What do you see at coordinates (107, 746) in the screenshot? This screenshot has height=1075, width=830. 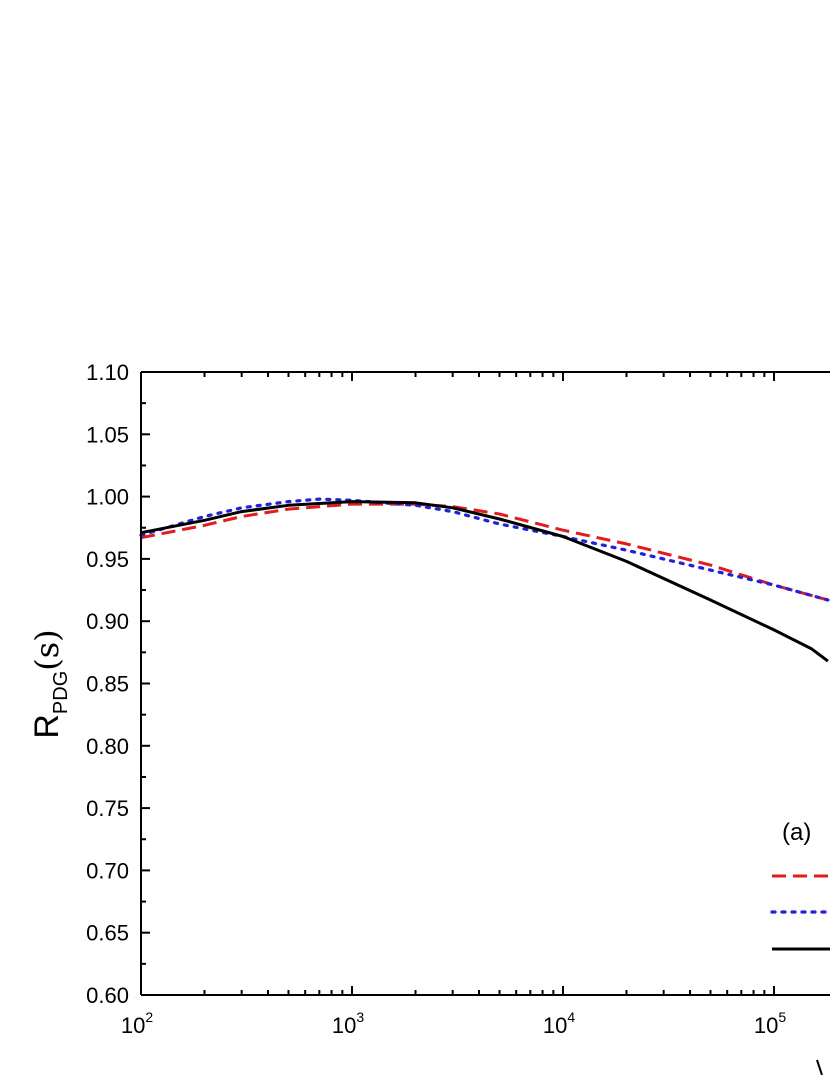 I see `y-tick-label: 0.80` at bounding box center [107, 746].